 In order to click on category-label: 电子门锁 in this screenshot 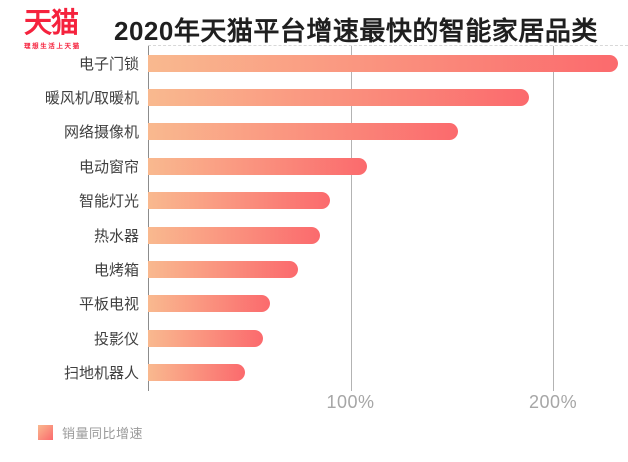, I will do `click(108, 64)`.